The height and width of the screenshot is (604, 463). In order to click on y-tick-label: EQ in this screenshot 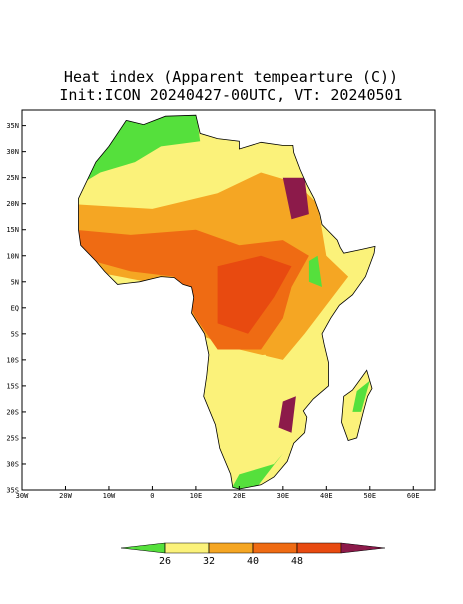, I will do `click(15, 308)`.